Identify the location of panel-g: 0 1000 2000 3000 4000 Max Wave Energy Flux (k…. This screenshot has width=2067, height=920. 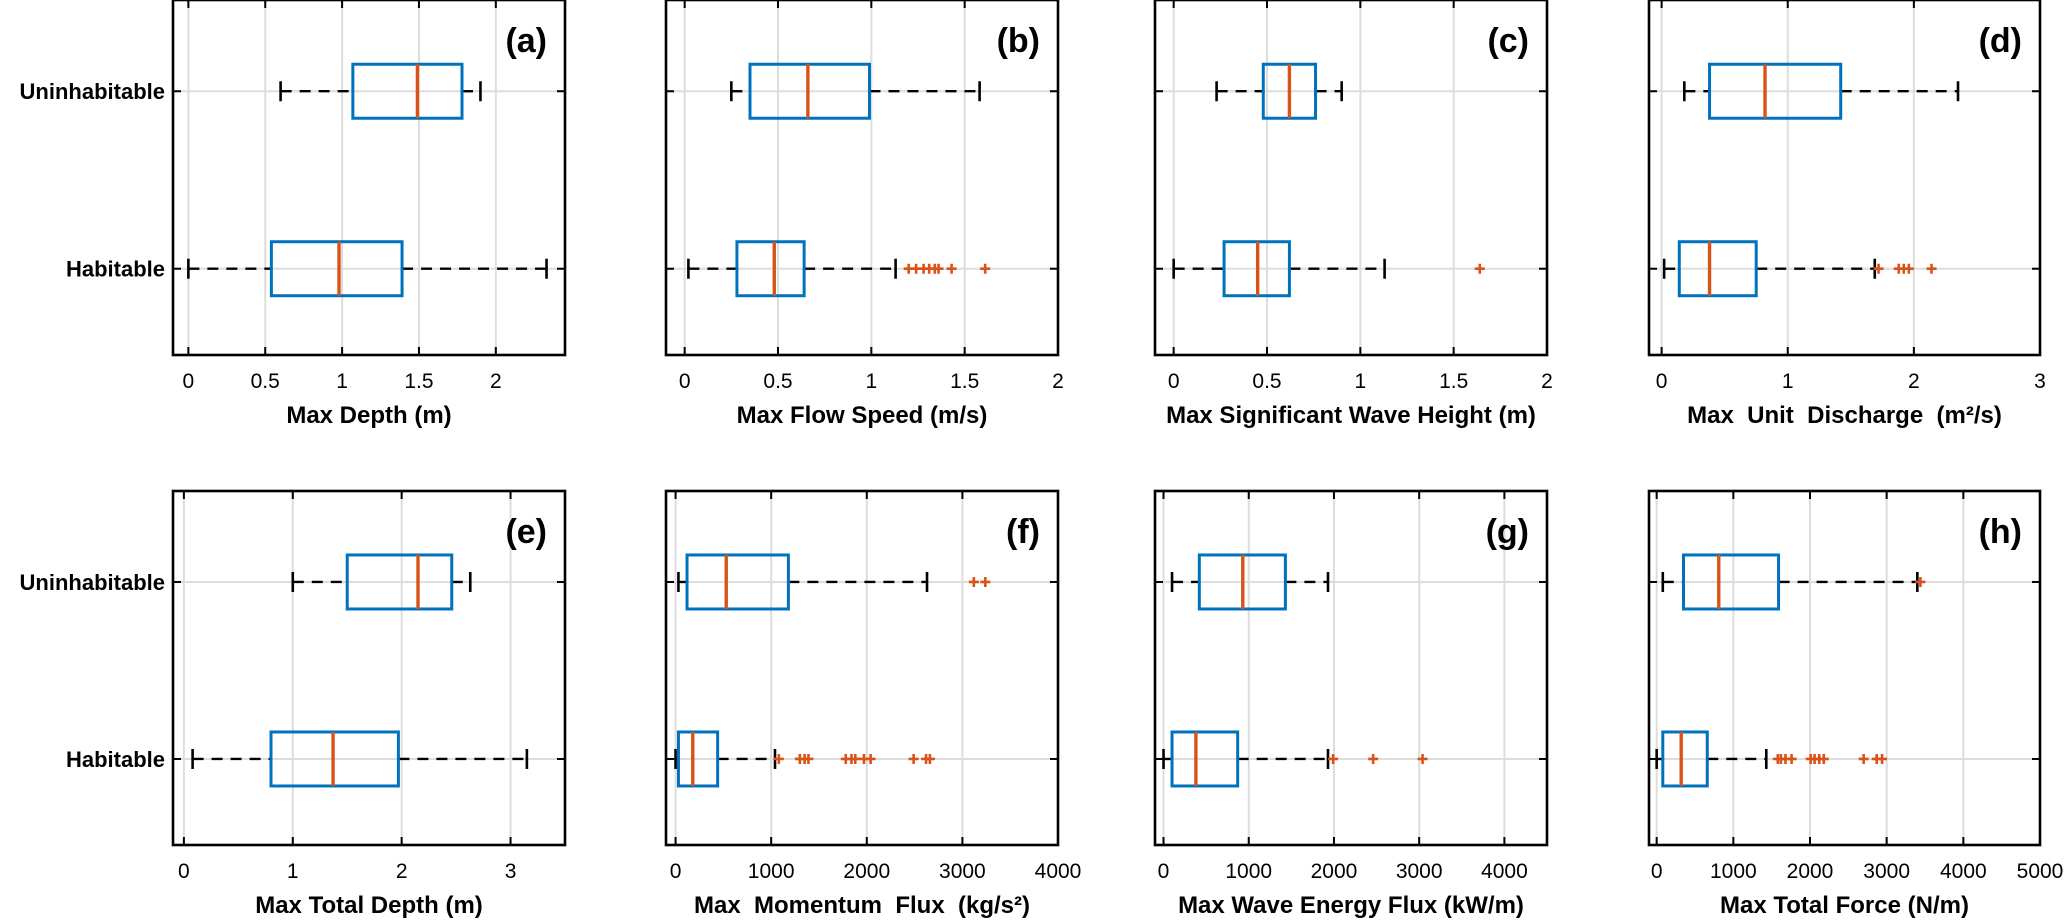
(1351, 704).